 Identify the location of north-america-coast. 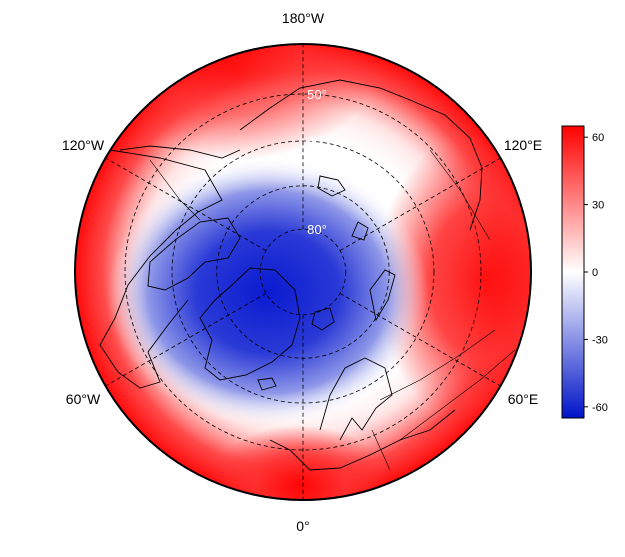
(161, 269).